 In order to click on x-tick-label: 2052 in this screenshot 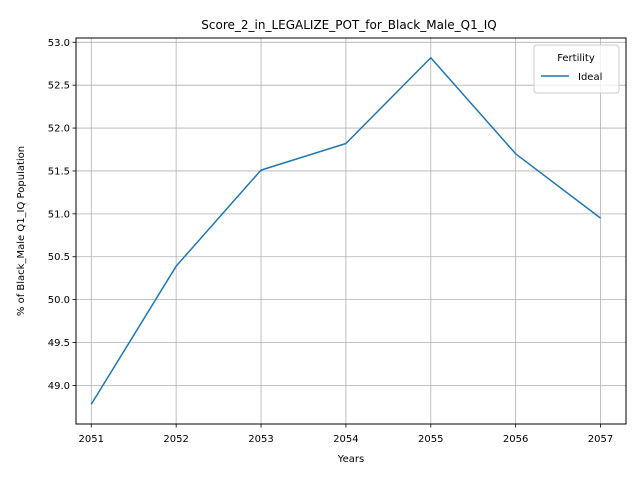, I will do `click(175, 439)`.